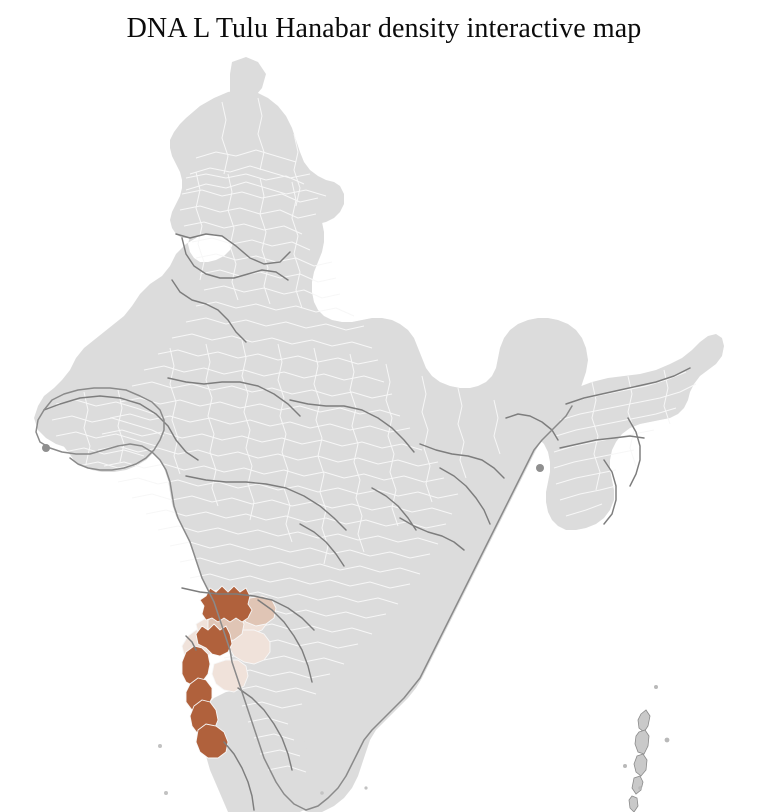  What do you see at coordinates (646, 748) in the screenshot?
I see `andaman-nicobar-islands` at bounding box center [646, 748].